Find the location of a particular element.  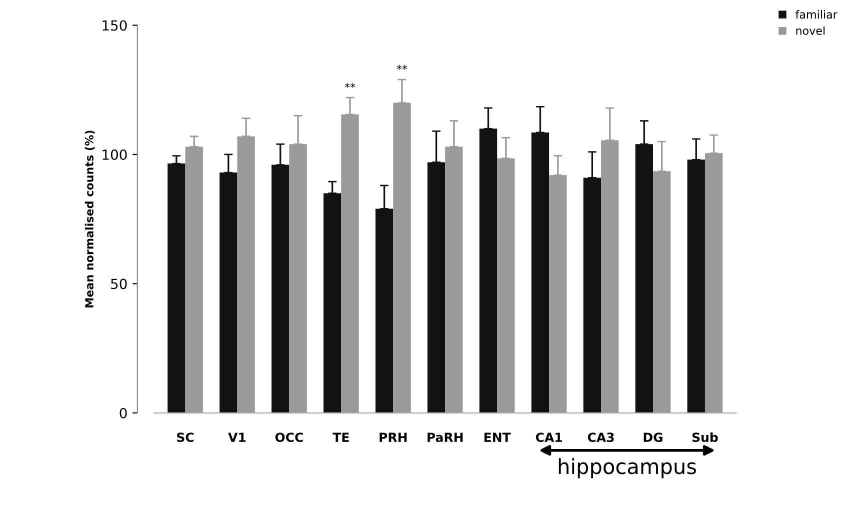

x-tick-label: TE is located at coordinates (340, 437).